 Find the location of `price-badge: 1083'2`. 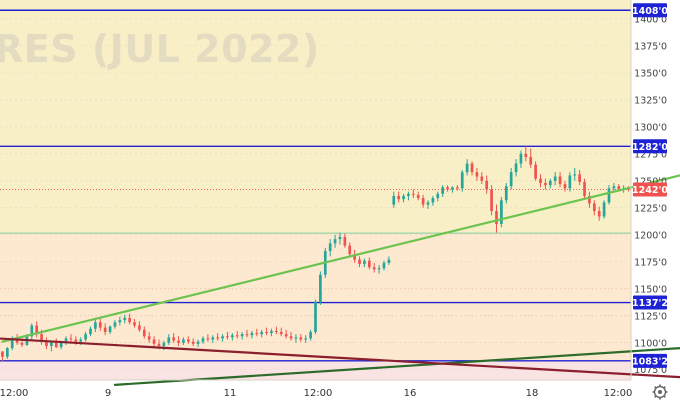

price-badge: 1083'2 is located at coordinates (650, 360).